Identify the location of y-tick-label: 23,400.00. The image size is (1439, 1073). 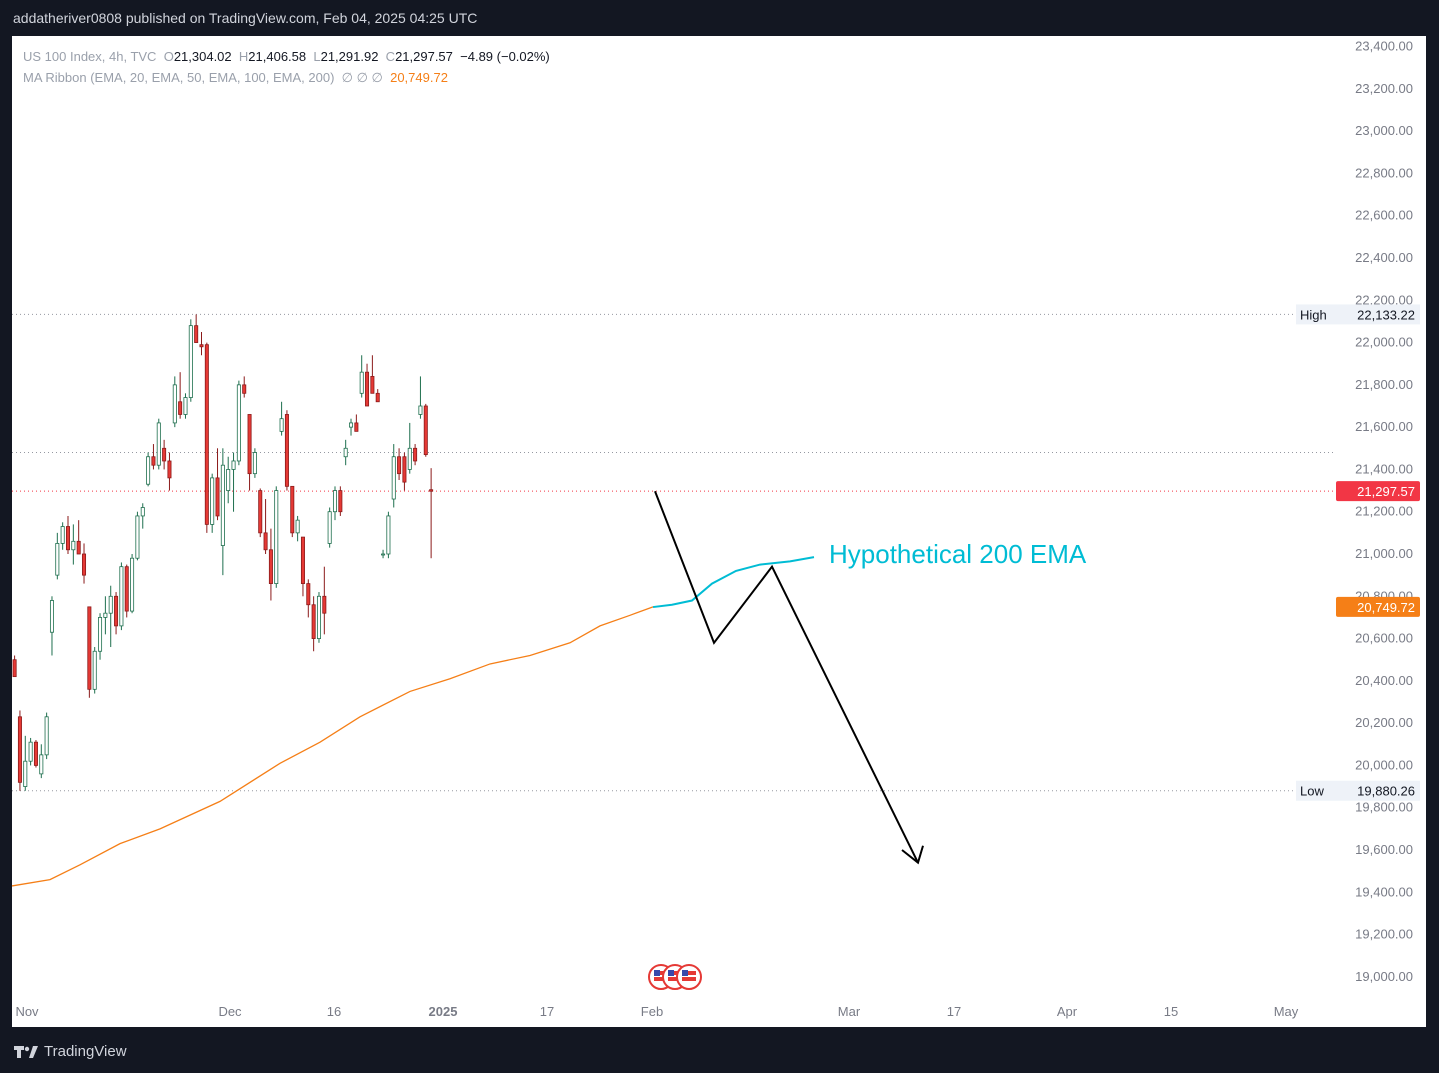
(1384, 46).